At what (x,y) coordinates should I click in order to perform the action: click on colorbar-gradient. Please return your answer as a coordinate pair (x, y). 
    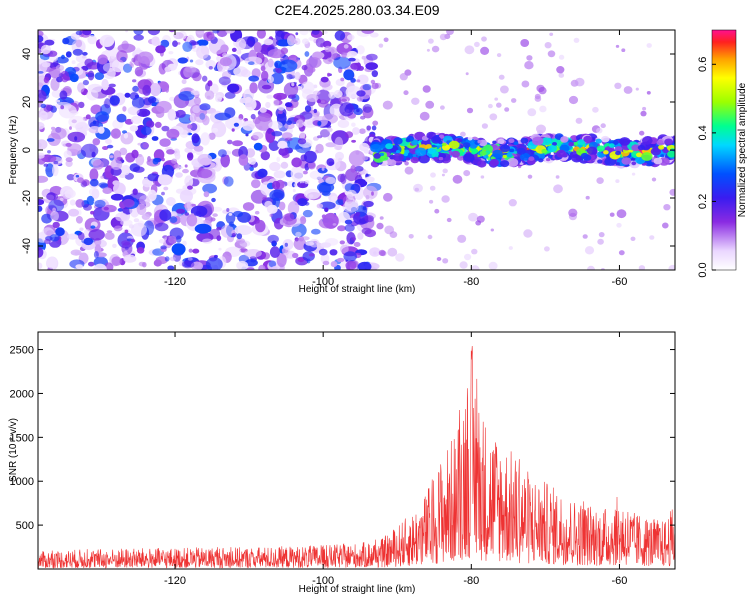
    Looking at the image, I should click on (724, 150).